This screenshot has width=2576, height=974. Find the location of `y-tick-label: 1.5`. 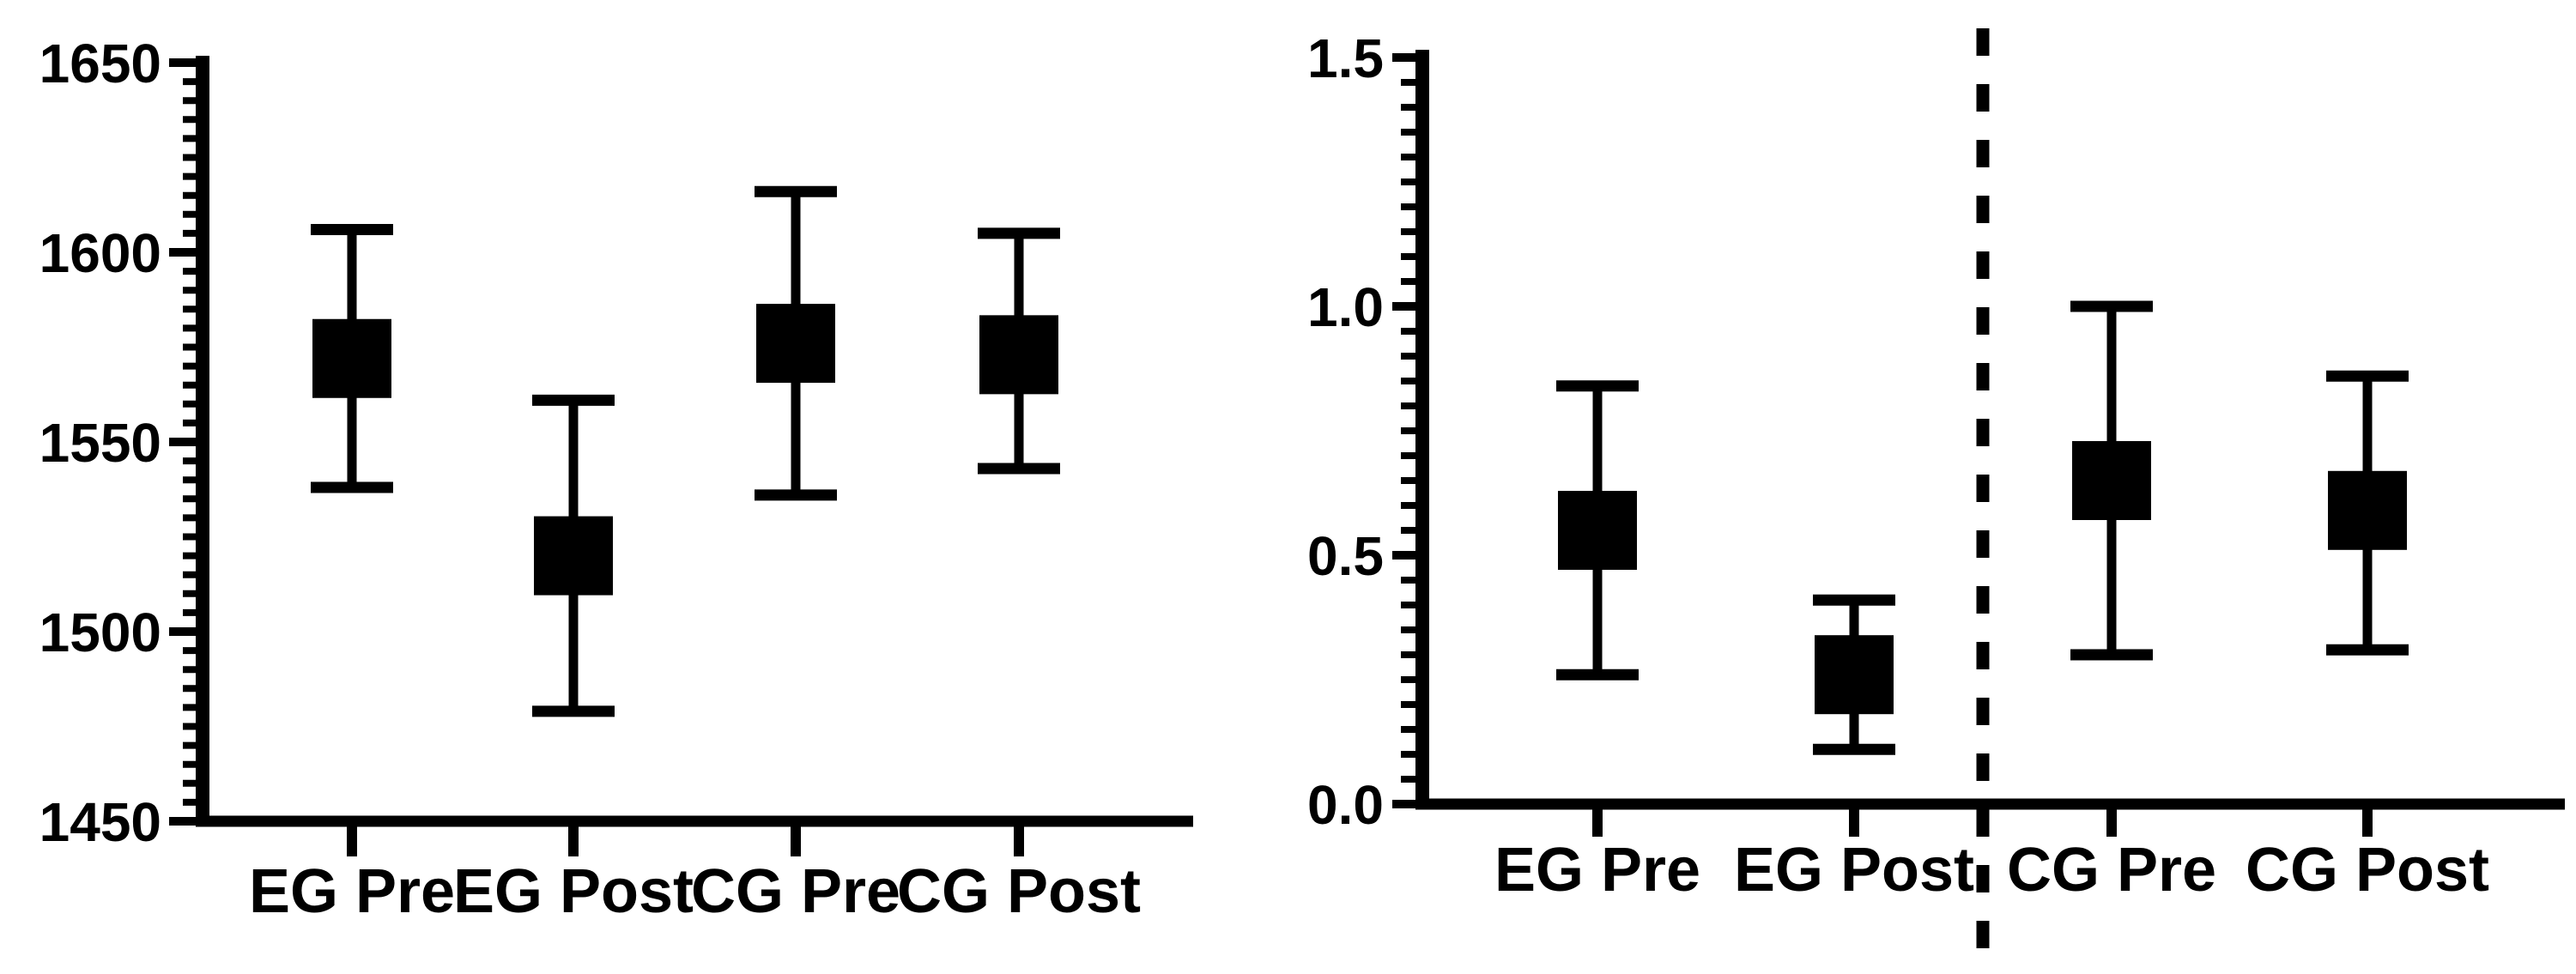

y-tick-label: 1.5 is located at coordinates (1345, 58).